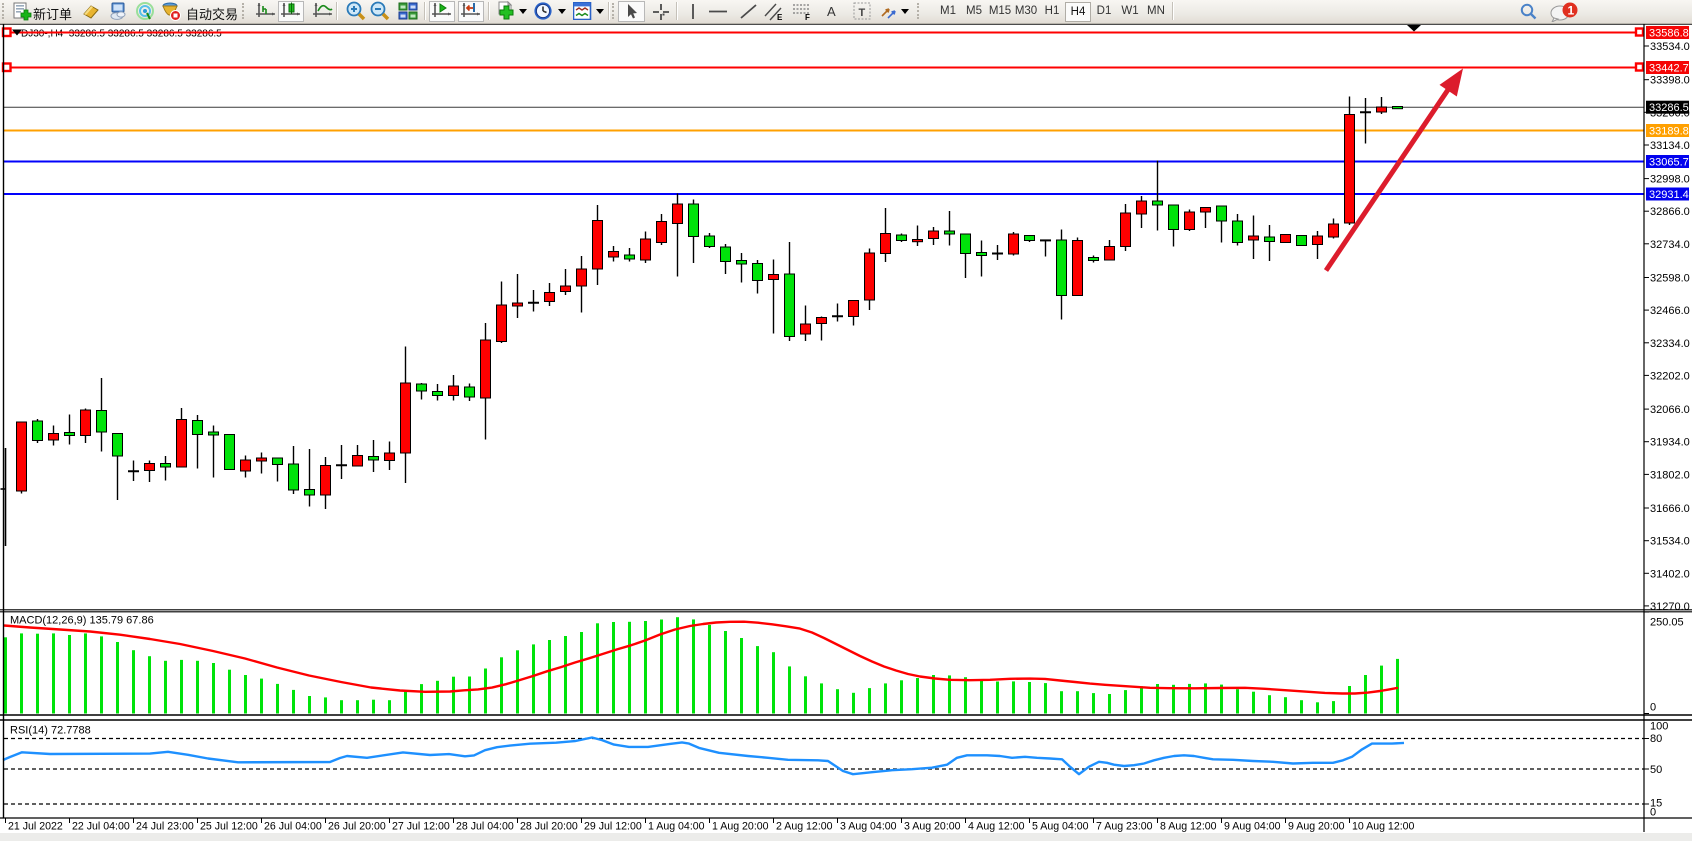 The image size is (1692, 841). I want to click on svg-text: 26 Jul 20:00, so click(357, 827).